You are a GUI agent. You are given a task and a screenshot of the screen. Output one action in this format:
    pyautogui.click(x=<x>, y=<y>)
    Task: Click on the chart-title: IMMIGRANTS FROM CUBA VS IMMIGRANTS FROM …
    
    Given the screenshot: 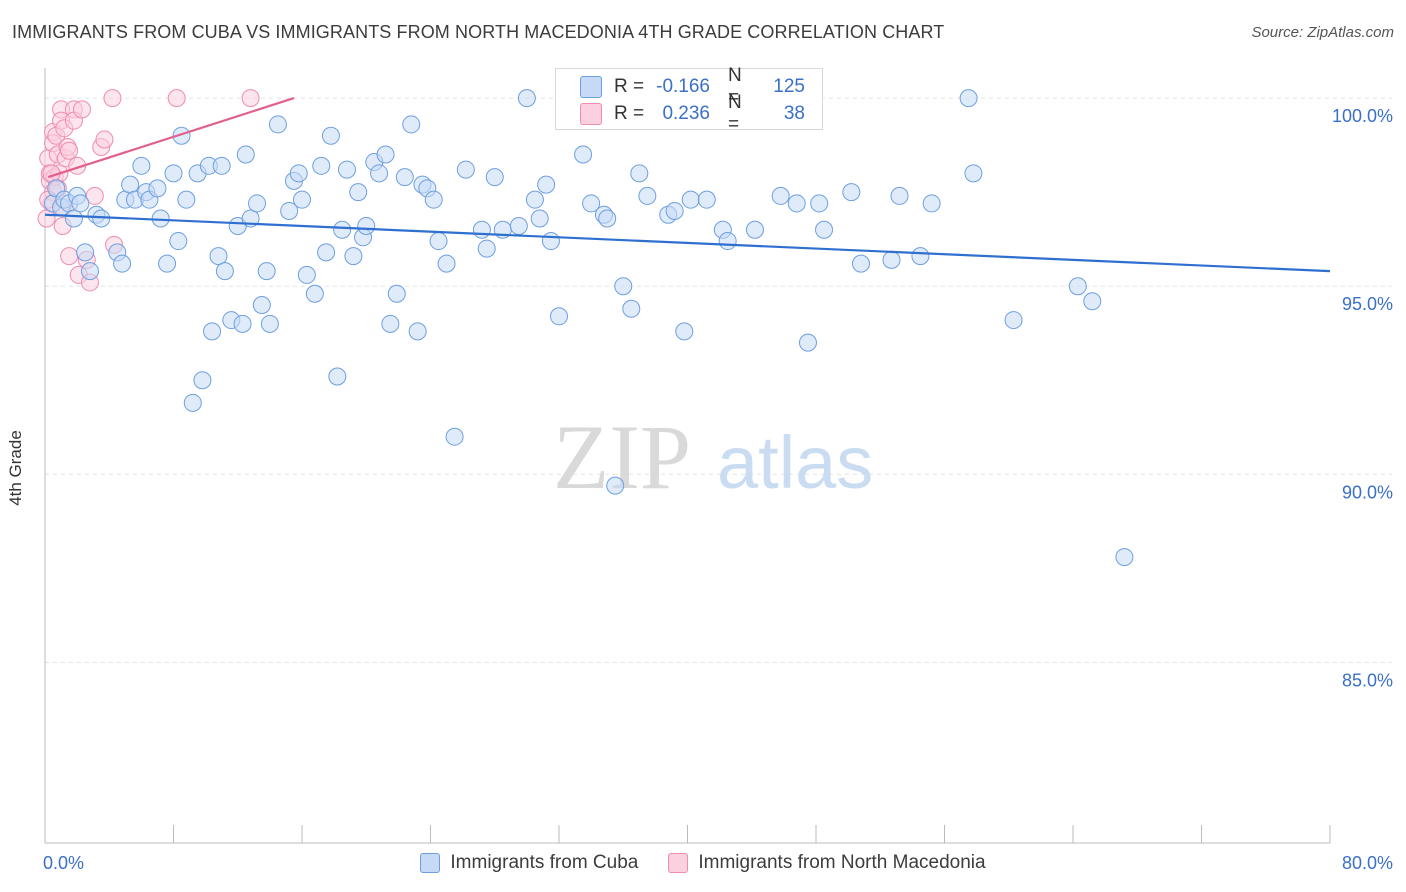 What is the action you would take?
    pyautogui.click(x=478, y=32)
    